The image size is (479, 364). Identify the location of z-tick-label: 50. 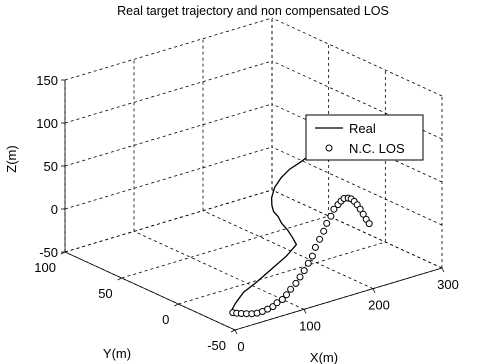
(51, 166).